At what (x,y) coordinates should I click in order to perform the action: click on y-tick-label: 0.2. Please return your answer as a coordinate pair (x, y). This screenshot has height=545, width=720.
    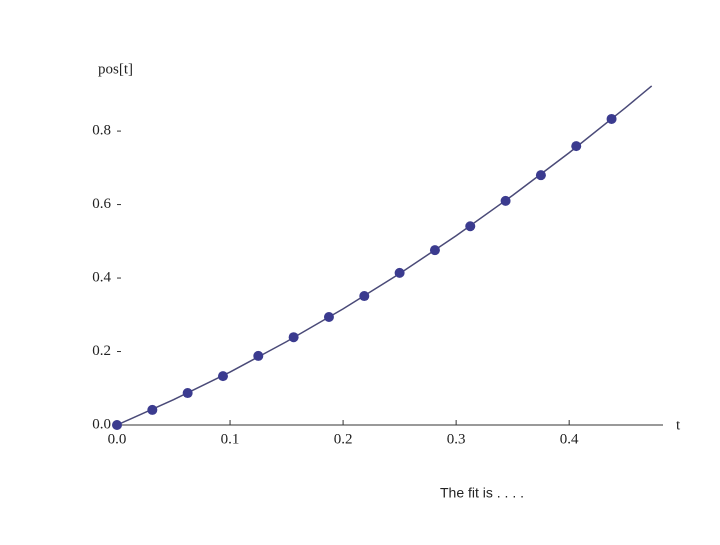
    Looking at the image, I should click on (101, 351).